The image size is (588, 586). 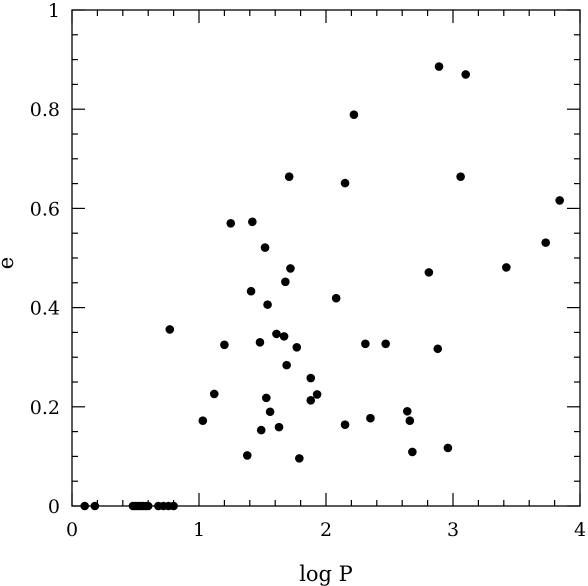 I want to click on y-tick-label: 0.4, so click(x=45, y=309).